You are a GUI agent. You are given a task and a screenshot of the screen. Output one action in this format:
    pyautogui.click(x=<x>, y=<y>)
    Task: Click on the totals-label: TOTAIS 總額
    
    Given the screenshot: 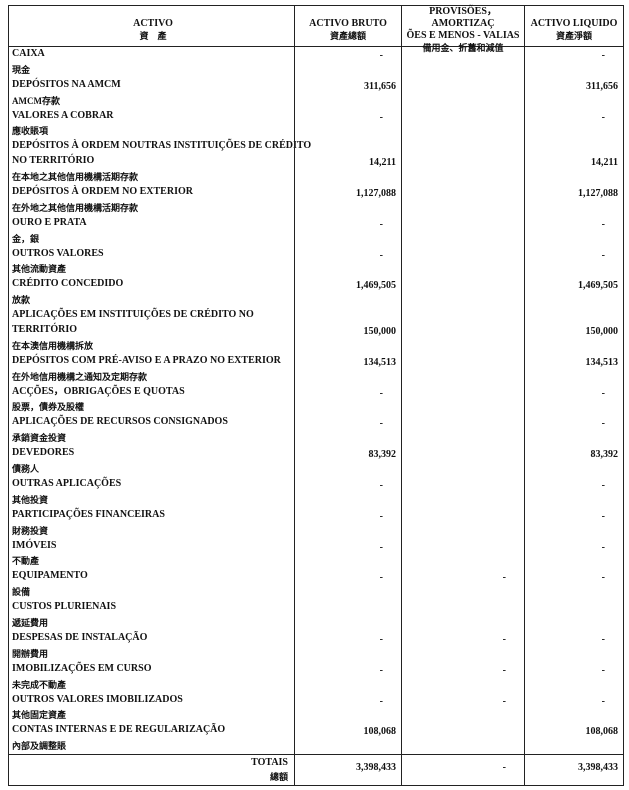 What is the action you would take?
    pyautogui.click(x=151, y=770)
    